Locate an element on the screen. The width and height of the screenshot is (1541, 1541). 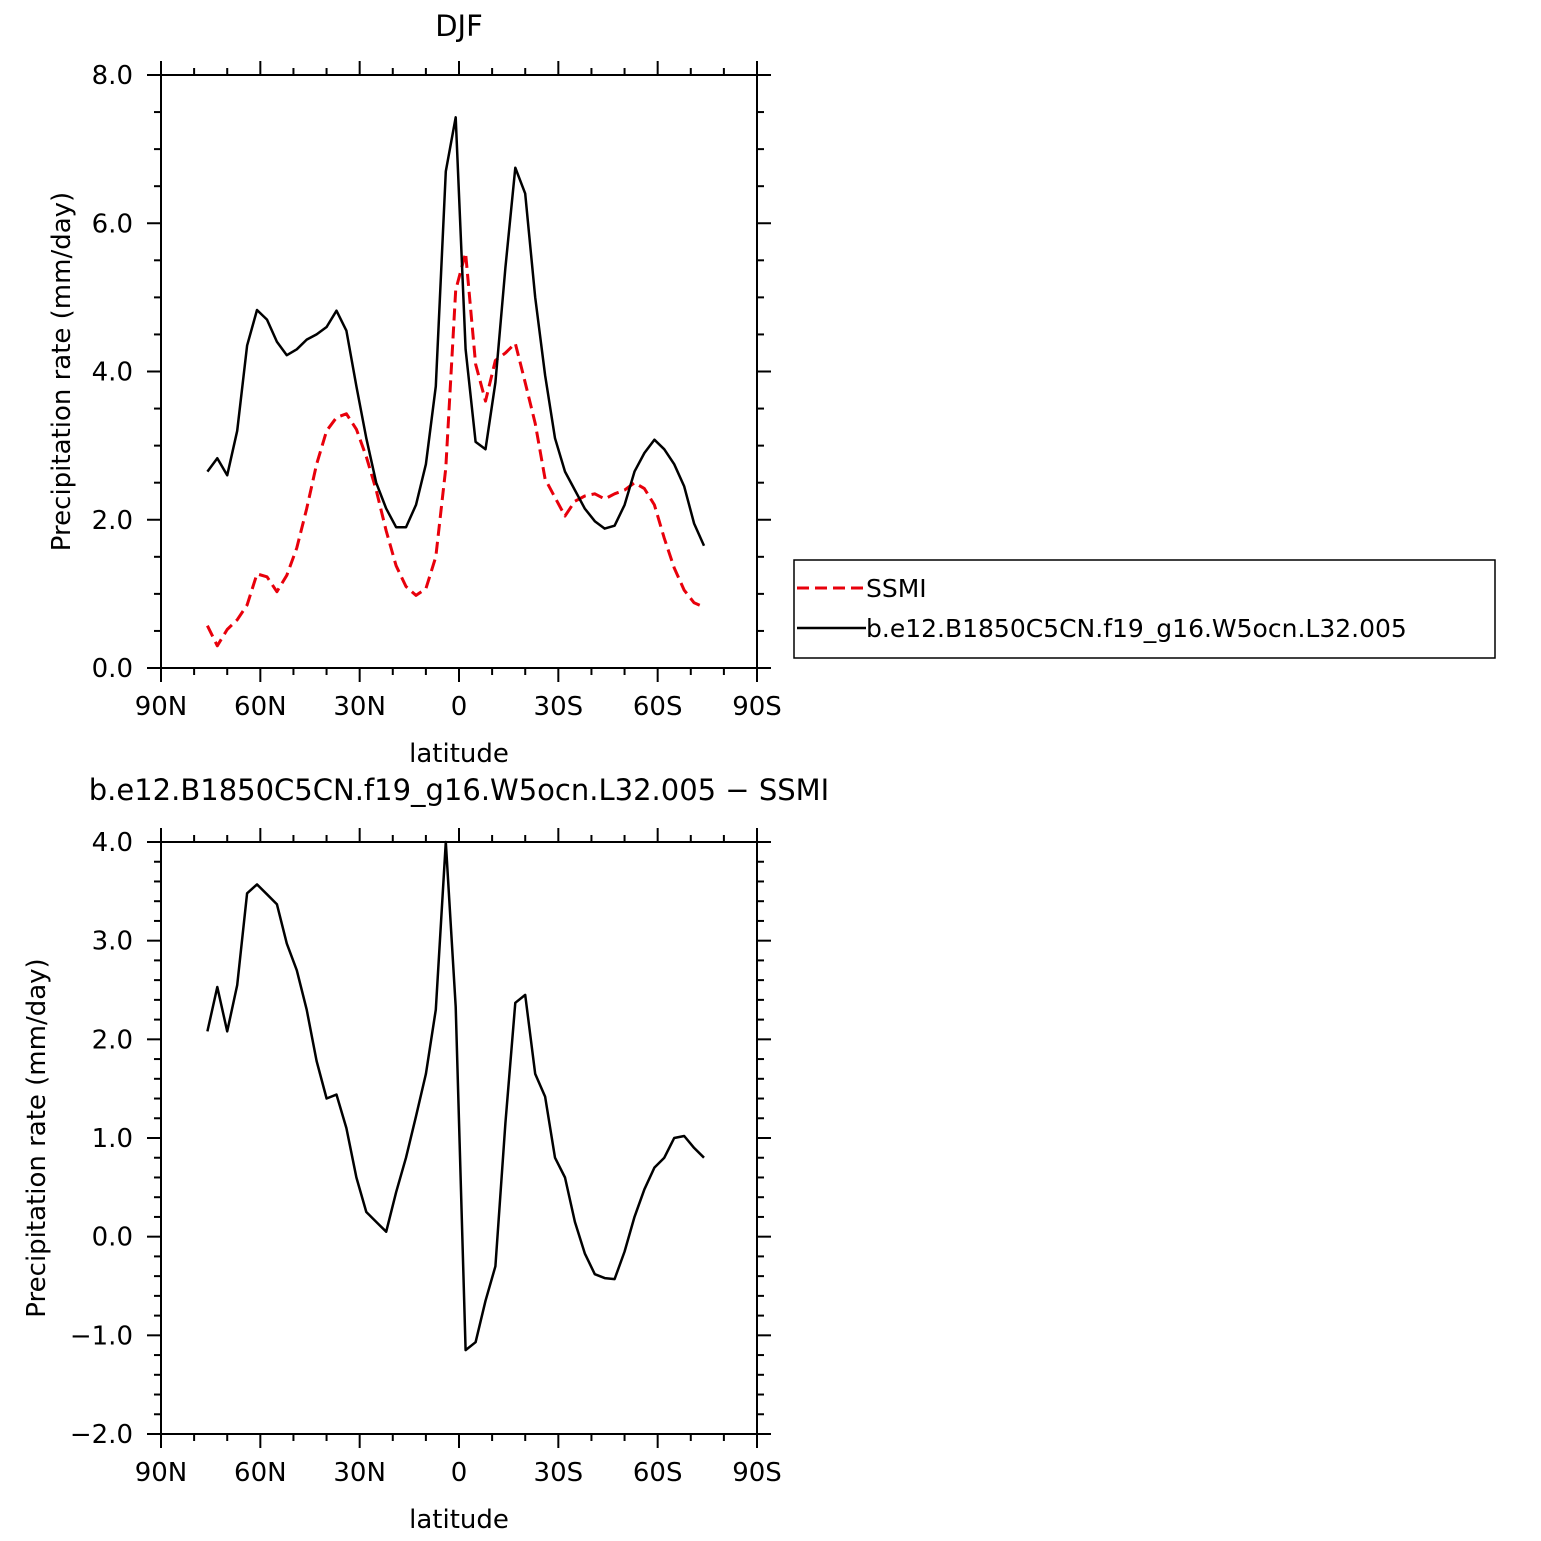
y-tick-label: 3.0 is located at coordinates (112, 942).